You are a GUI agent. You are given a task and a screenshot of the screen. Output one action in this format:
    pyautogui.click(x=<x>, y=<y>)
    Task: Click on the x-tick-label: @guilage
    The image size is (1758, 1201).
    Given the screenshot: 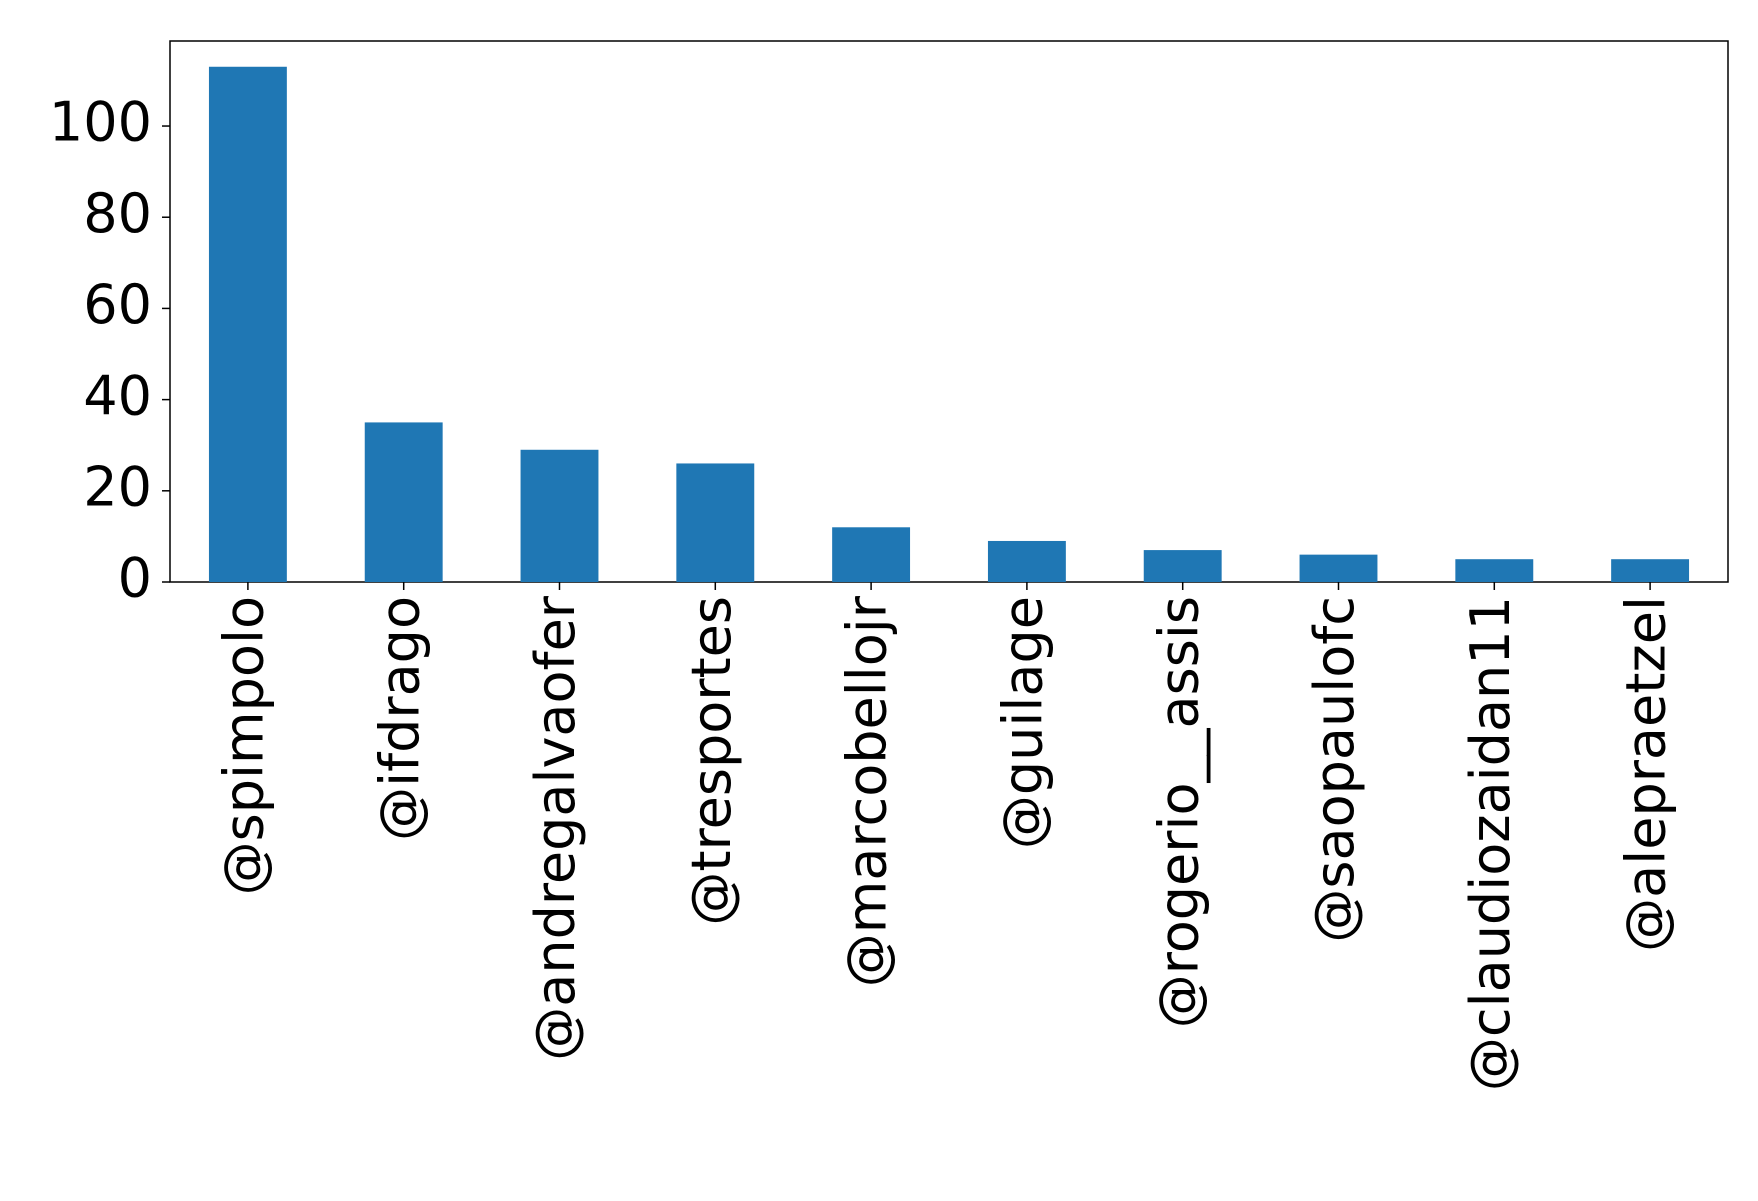 What is the action you would take?
    pyautogui.click(x=1023, y=722)
    